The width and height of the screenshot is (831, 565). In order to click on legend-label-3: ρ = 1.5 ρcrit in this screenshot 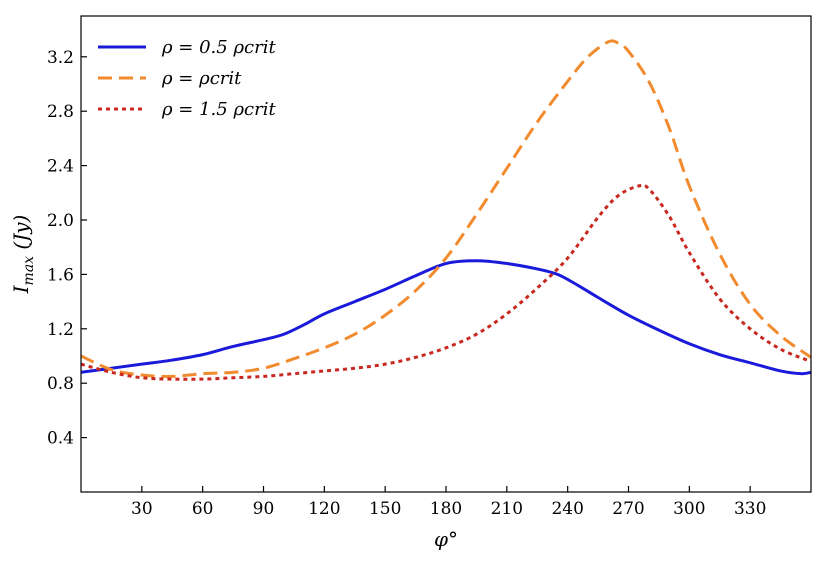, I will do `click(218, 109)`.